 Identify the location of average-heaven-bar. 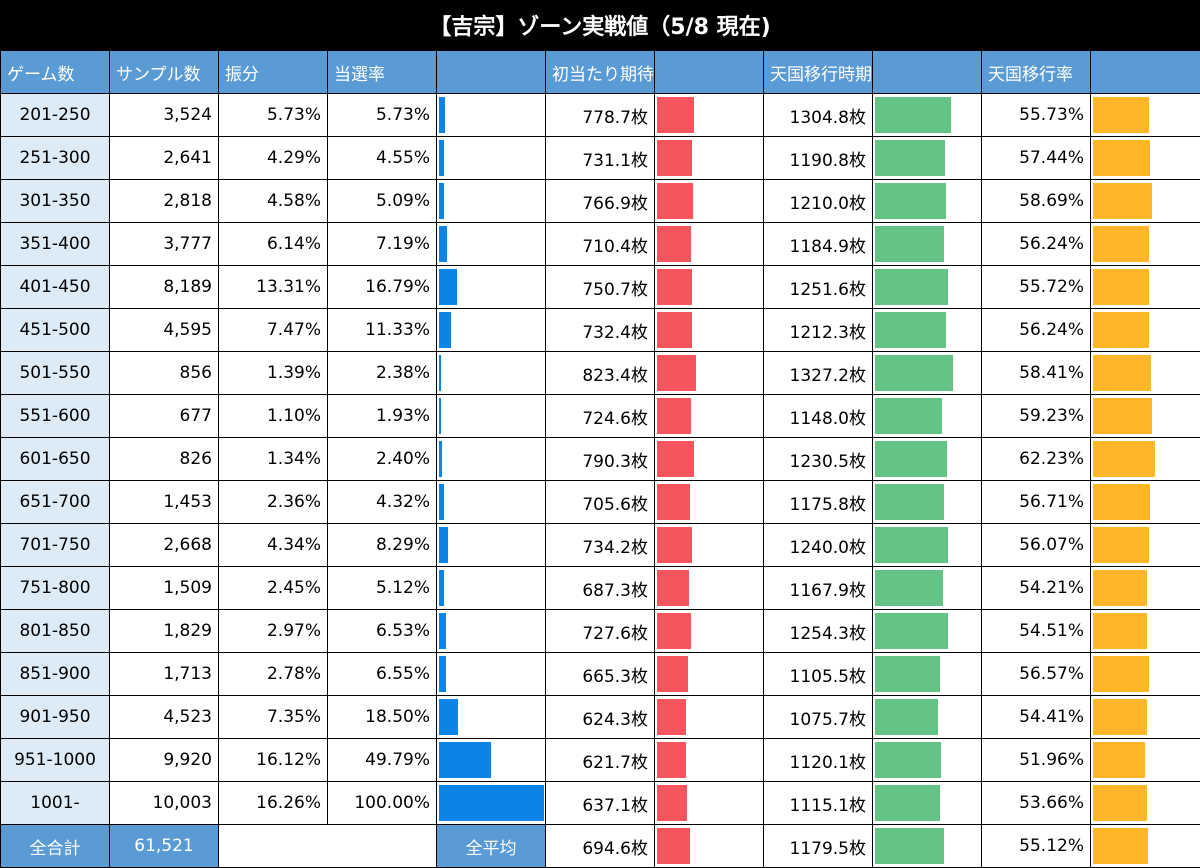
(909, 846).